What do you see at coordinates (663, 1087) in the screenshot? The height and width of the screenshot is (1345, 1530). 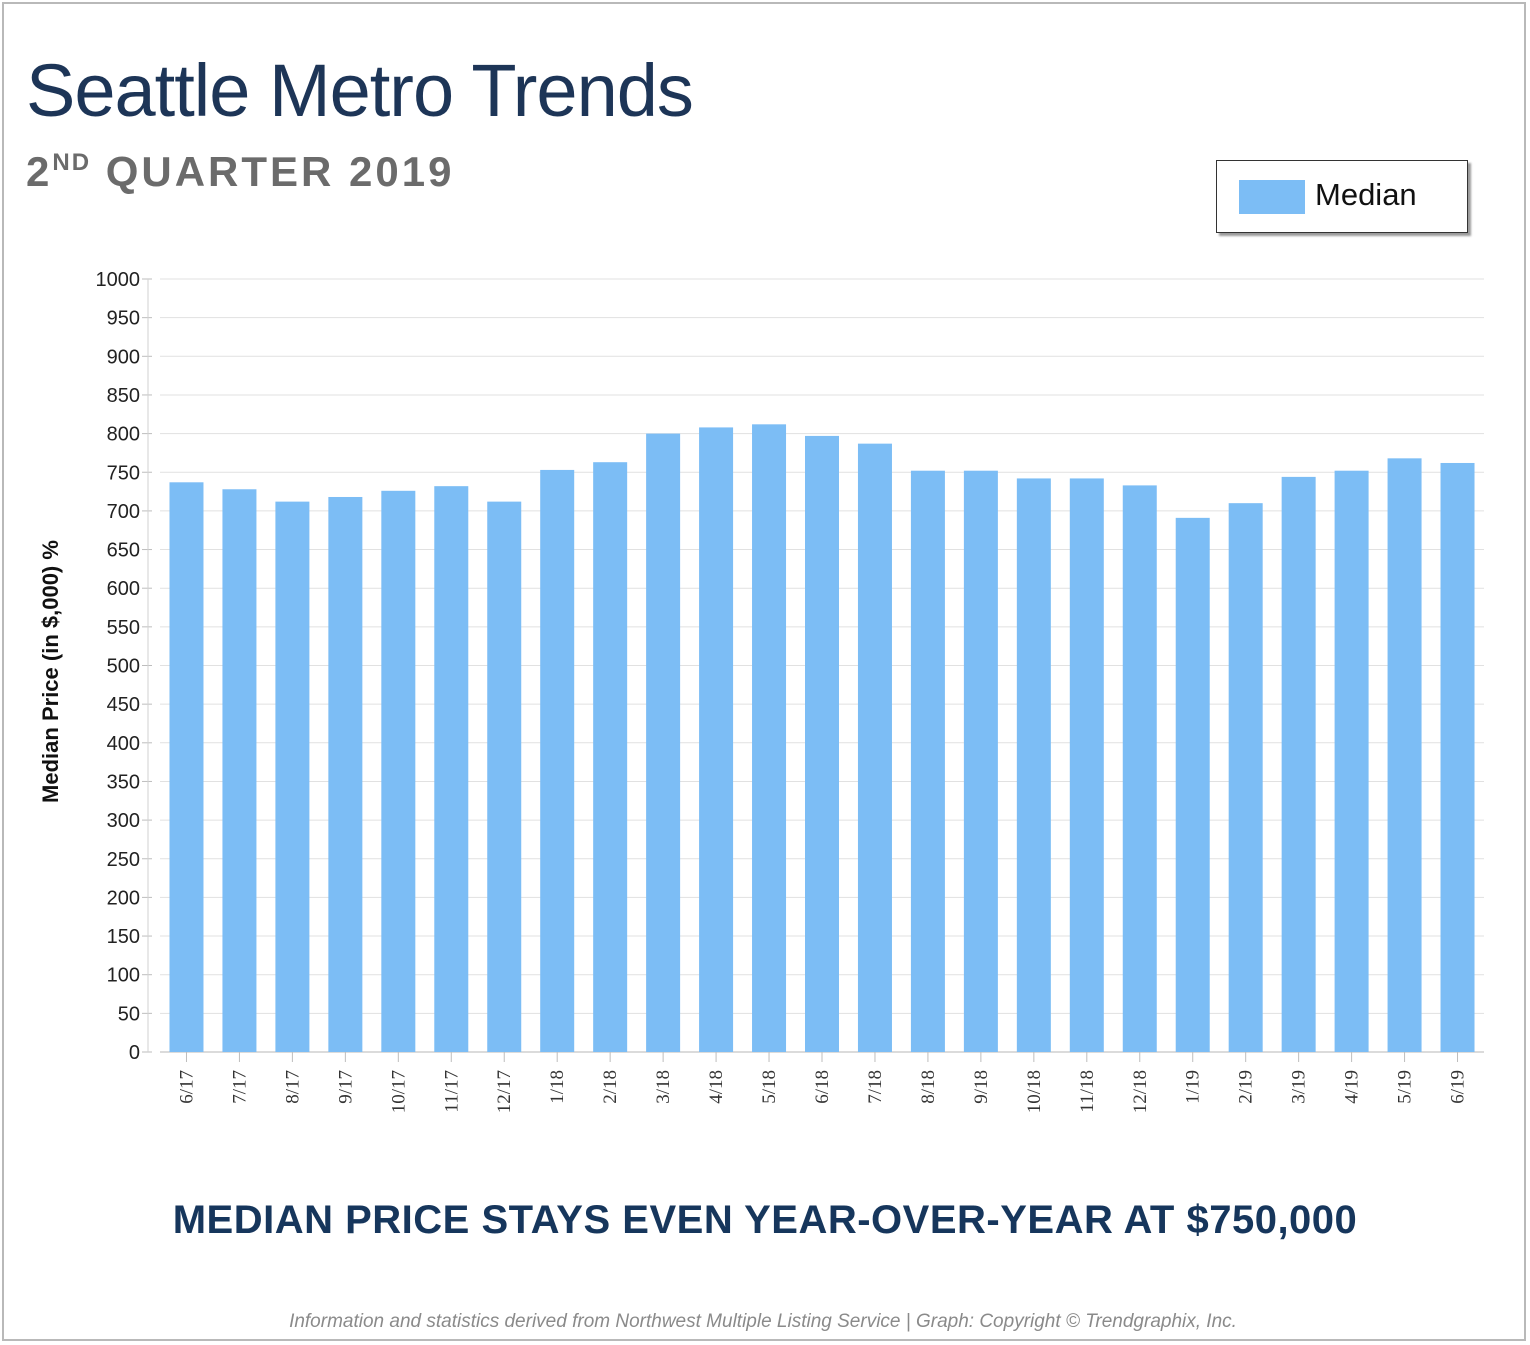 I see `x-tick-label: 3/18` at bounding box center [663, 1087].